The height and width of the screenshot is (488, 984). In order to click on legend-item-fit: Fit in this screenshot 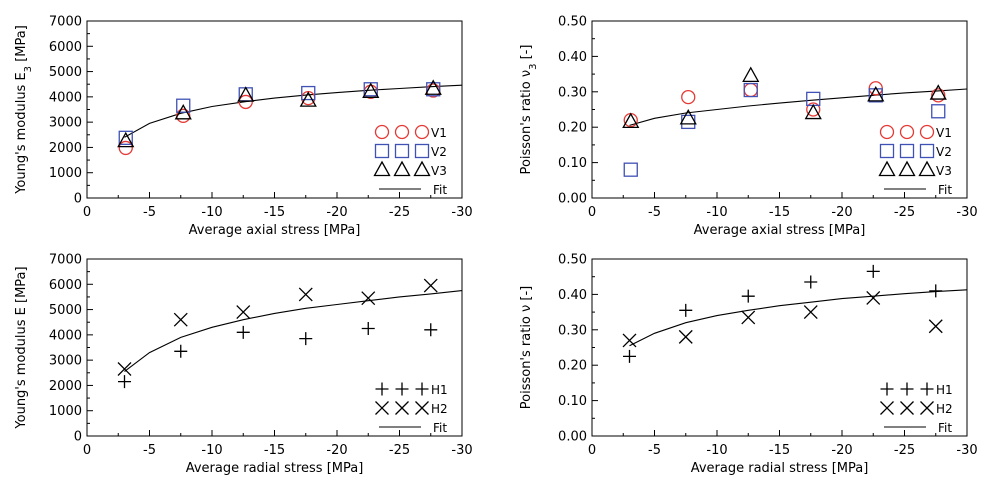, I will do `click(918, 190)`.